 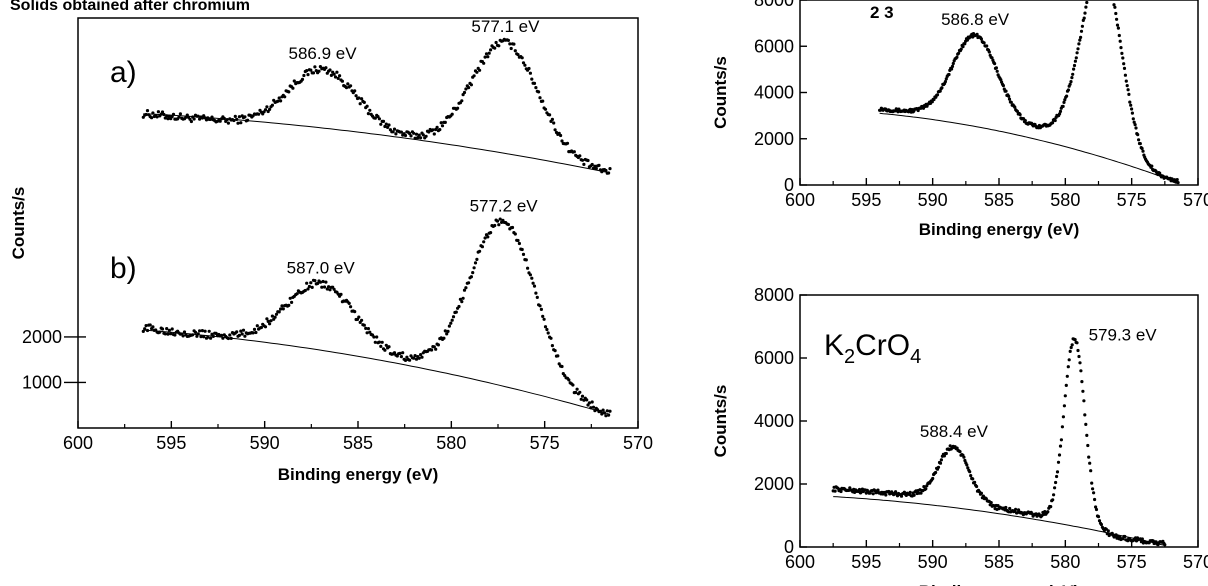 I want to click on x-tick-label: 580, so click(x=451, y=443).